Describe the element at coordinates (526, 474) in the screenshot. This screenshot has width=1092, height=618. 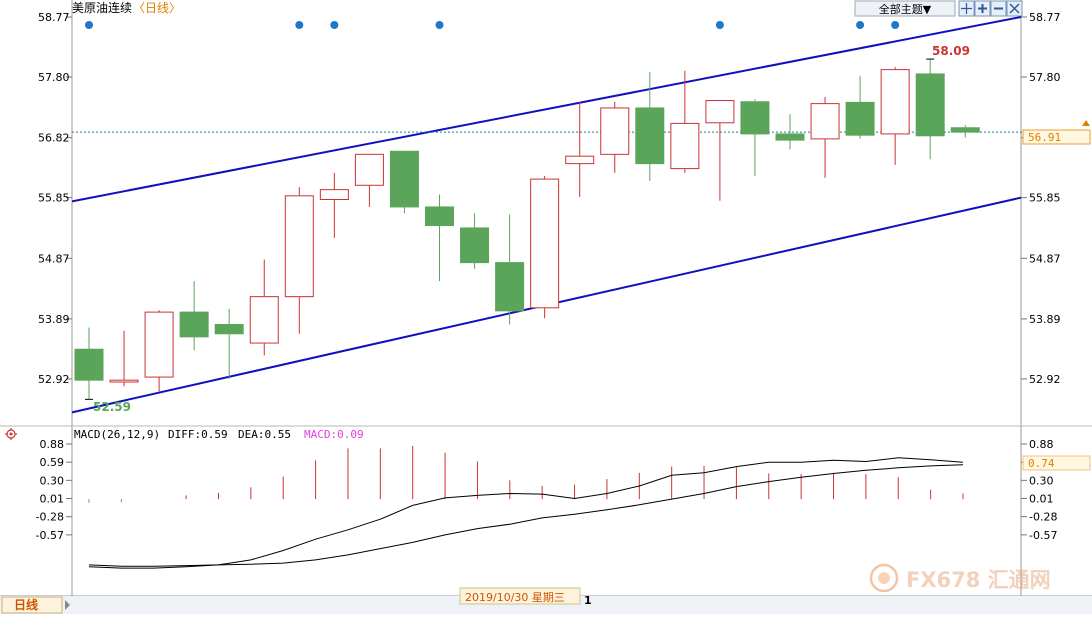
I see `macd-histogram` at that location.